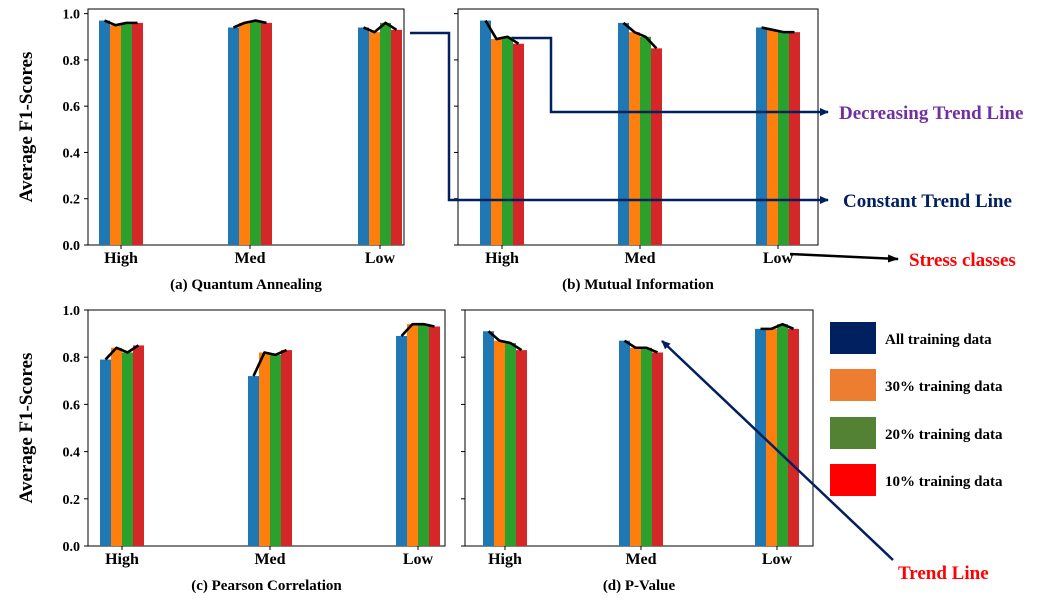 This screenshot has height=601, width=1058. Describe the element at coordinates (638, 285) in the screenshot. I see `panel-caption: (b) Mutual Information` at that location.